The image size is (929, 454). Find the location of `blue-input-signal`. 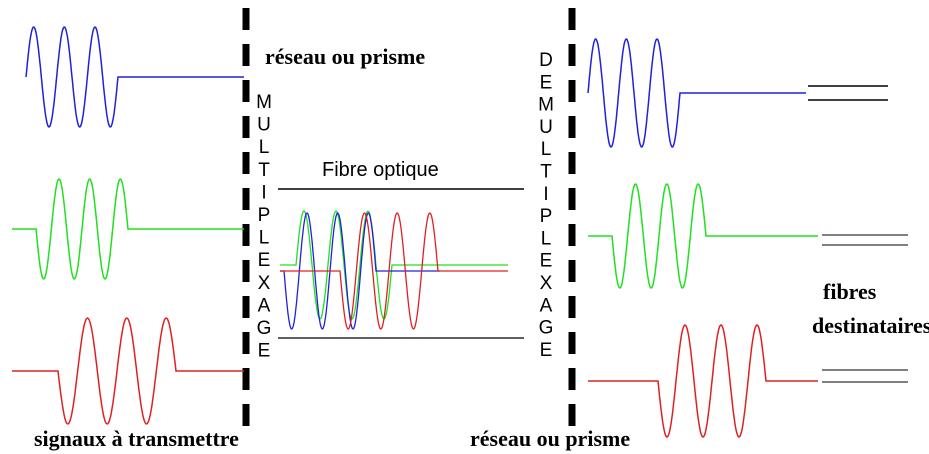

blue-input-signal is located at coordinates (134, 77).